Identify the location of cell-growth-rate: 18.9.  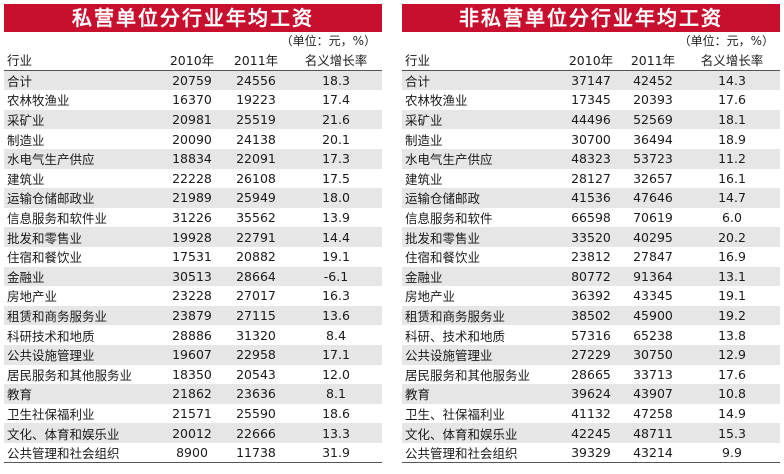
(732, 139).